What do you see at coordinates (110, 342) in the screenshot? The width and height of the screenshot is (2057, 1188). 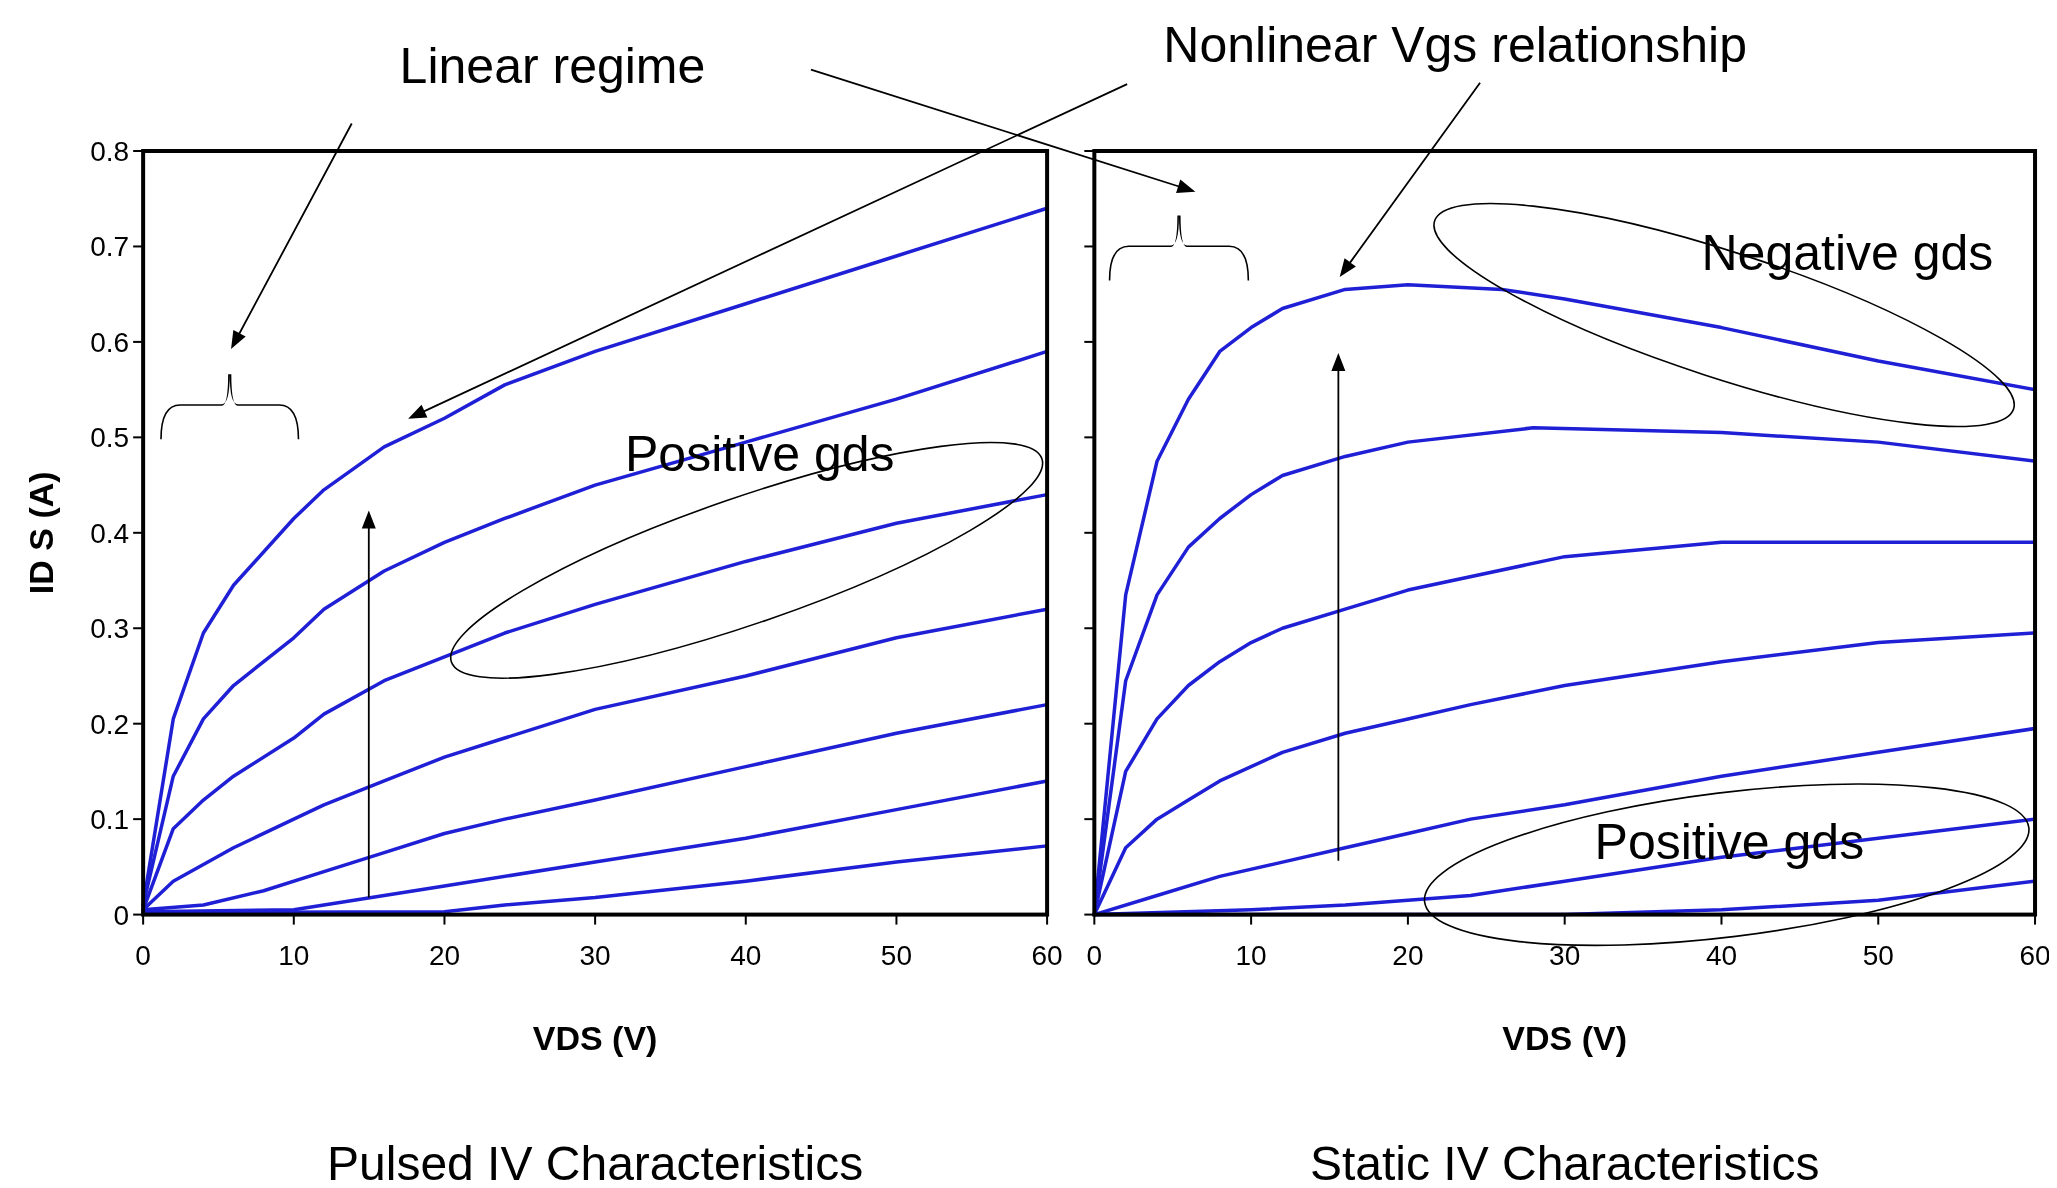 I see `y-tick-label: 0.6` at bounding box center [110, 342].